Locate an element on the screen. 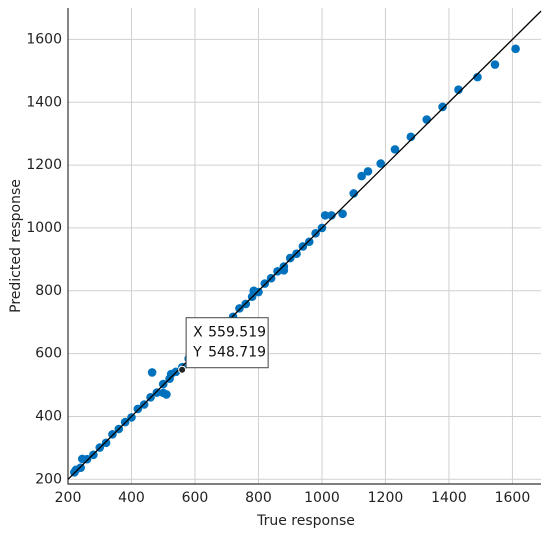 The height and width of the screenshot is (536, 550). x-tick-label: 1400 is located at coordinates (449, 498).